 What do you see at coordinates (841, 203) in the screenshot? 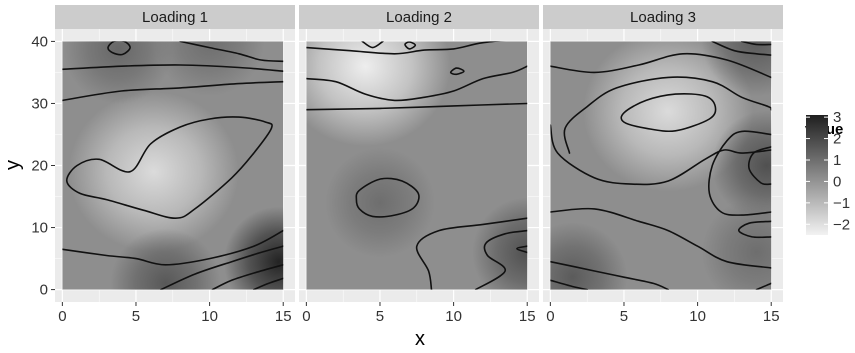
I see `legend-tick-label: −1` at bounding box center [841, 203].